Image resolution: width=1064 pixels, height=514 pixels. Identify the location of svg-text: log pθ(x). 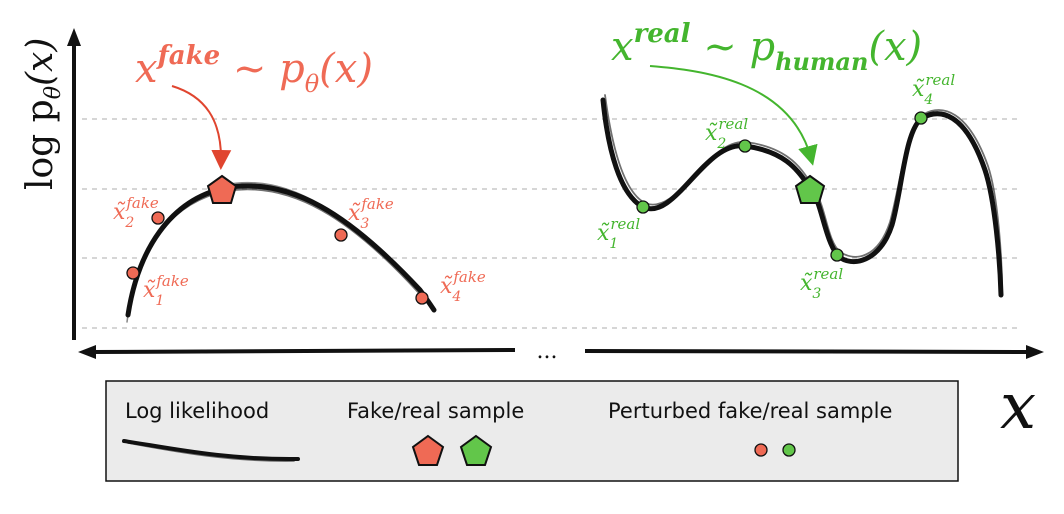
(43, 114).